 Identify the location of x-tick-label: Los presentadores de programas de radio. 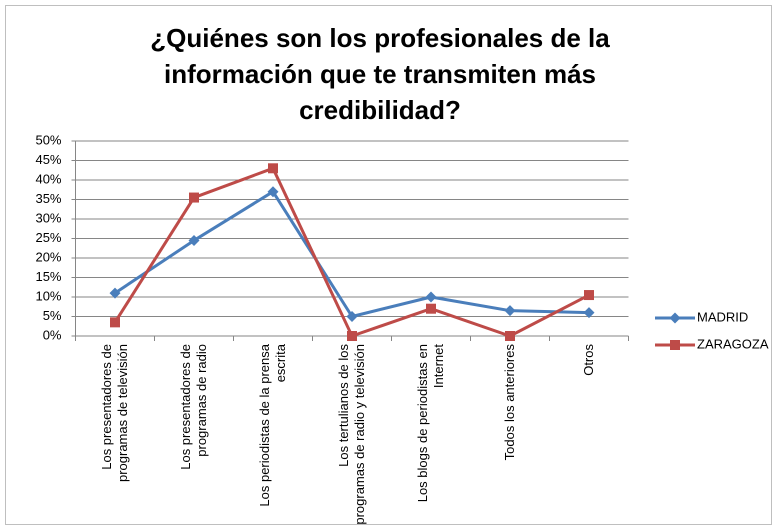
(193, 407).